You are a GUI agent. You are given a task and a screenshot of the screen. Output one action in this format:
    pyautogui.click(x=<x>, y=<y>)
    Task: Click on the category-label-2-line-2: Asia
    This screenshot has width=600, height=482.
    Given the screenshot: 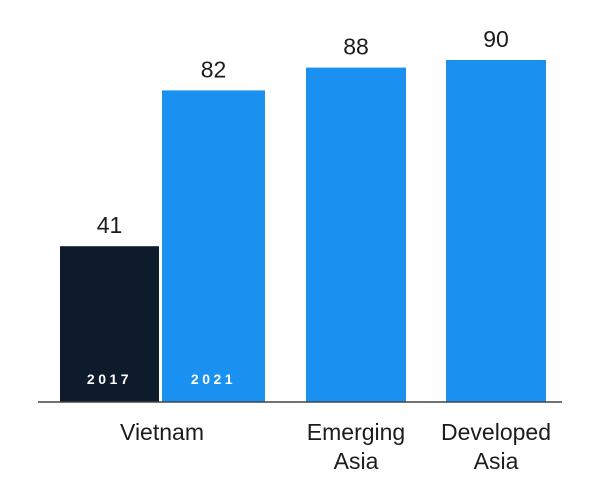 What is the action you would take?
    pyautogui.click(x=356, y=461)
    